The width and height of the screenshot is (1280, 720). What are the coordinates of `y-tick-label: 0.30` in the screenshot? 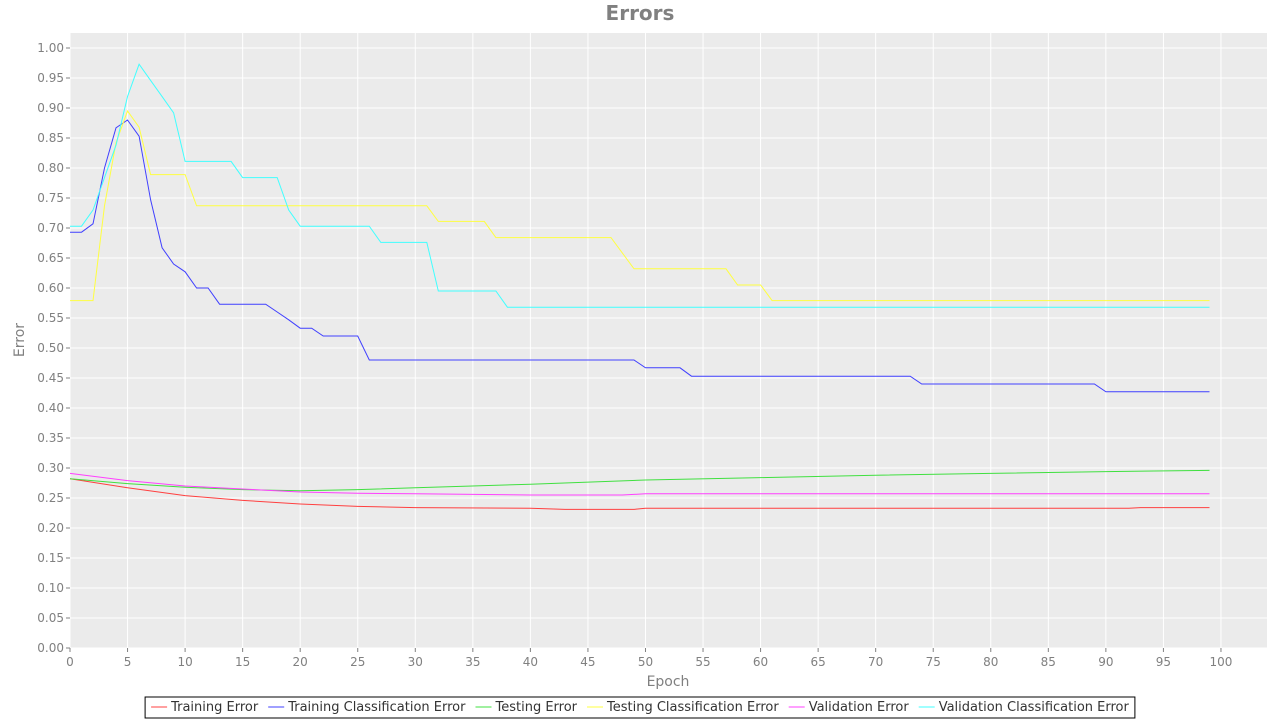 It's located at (50, 468).